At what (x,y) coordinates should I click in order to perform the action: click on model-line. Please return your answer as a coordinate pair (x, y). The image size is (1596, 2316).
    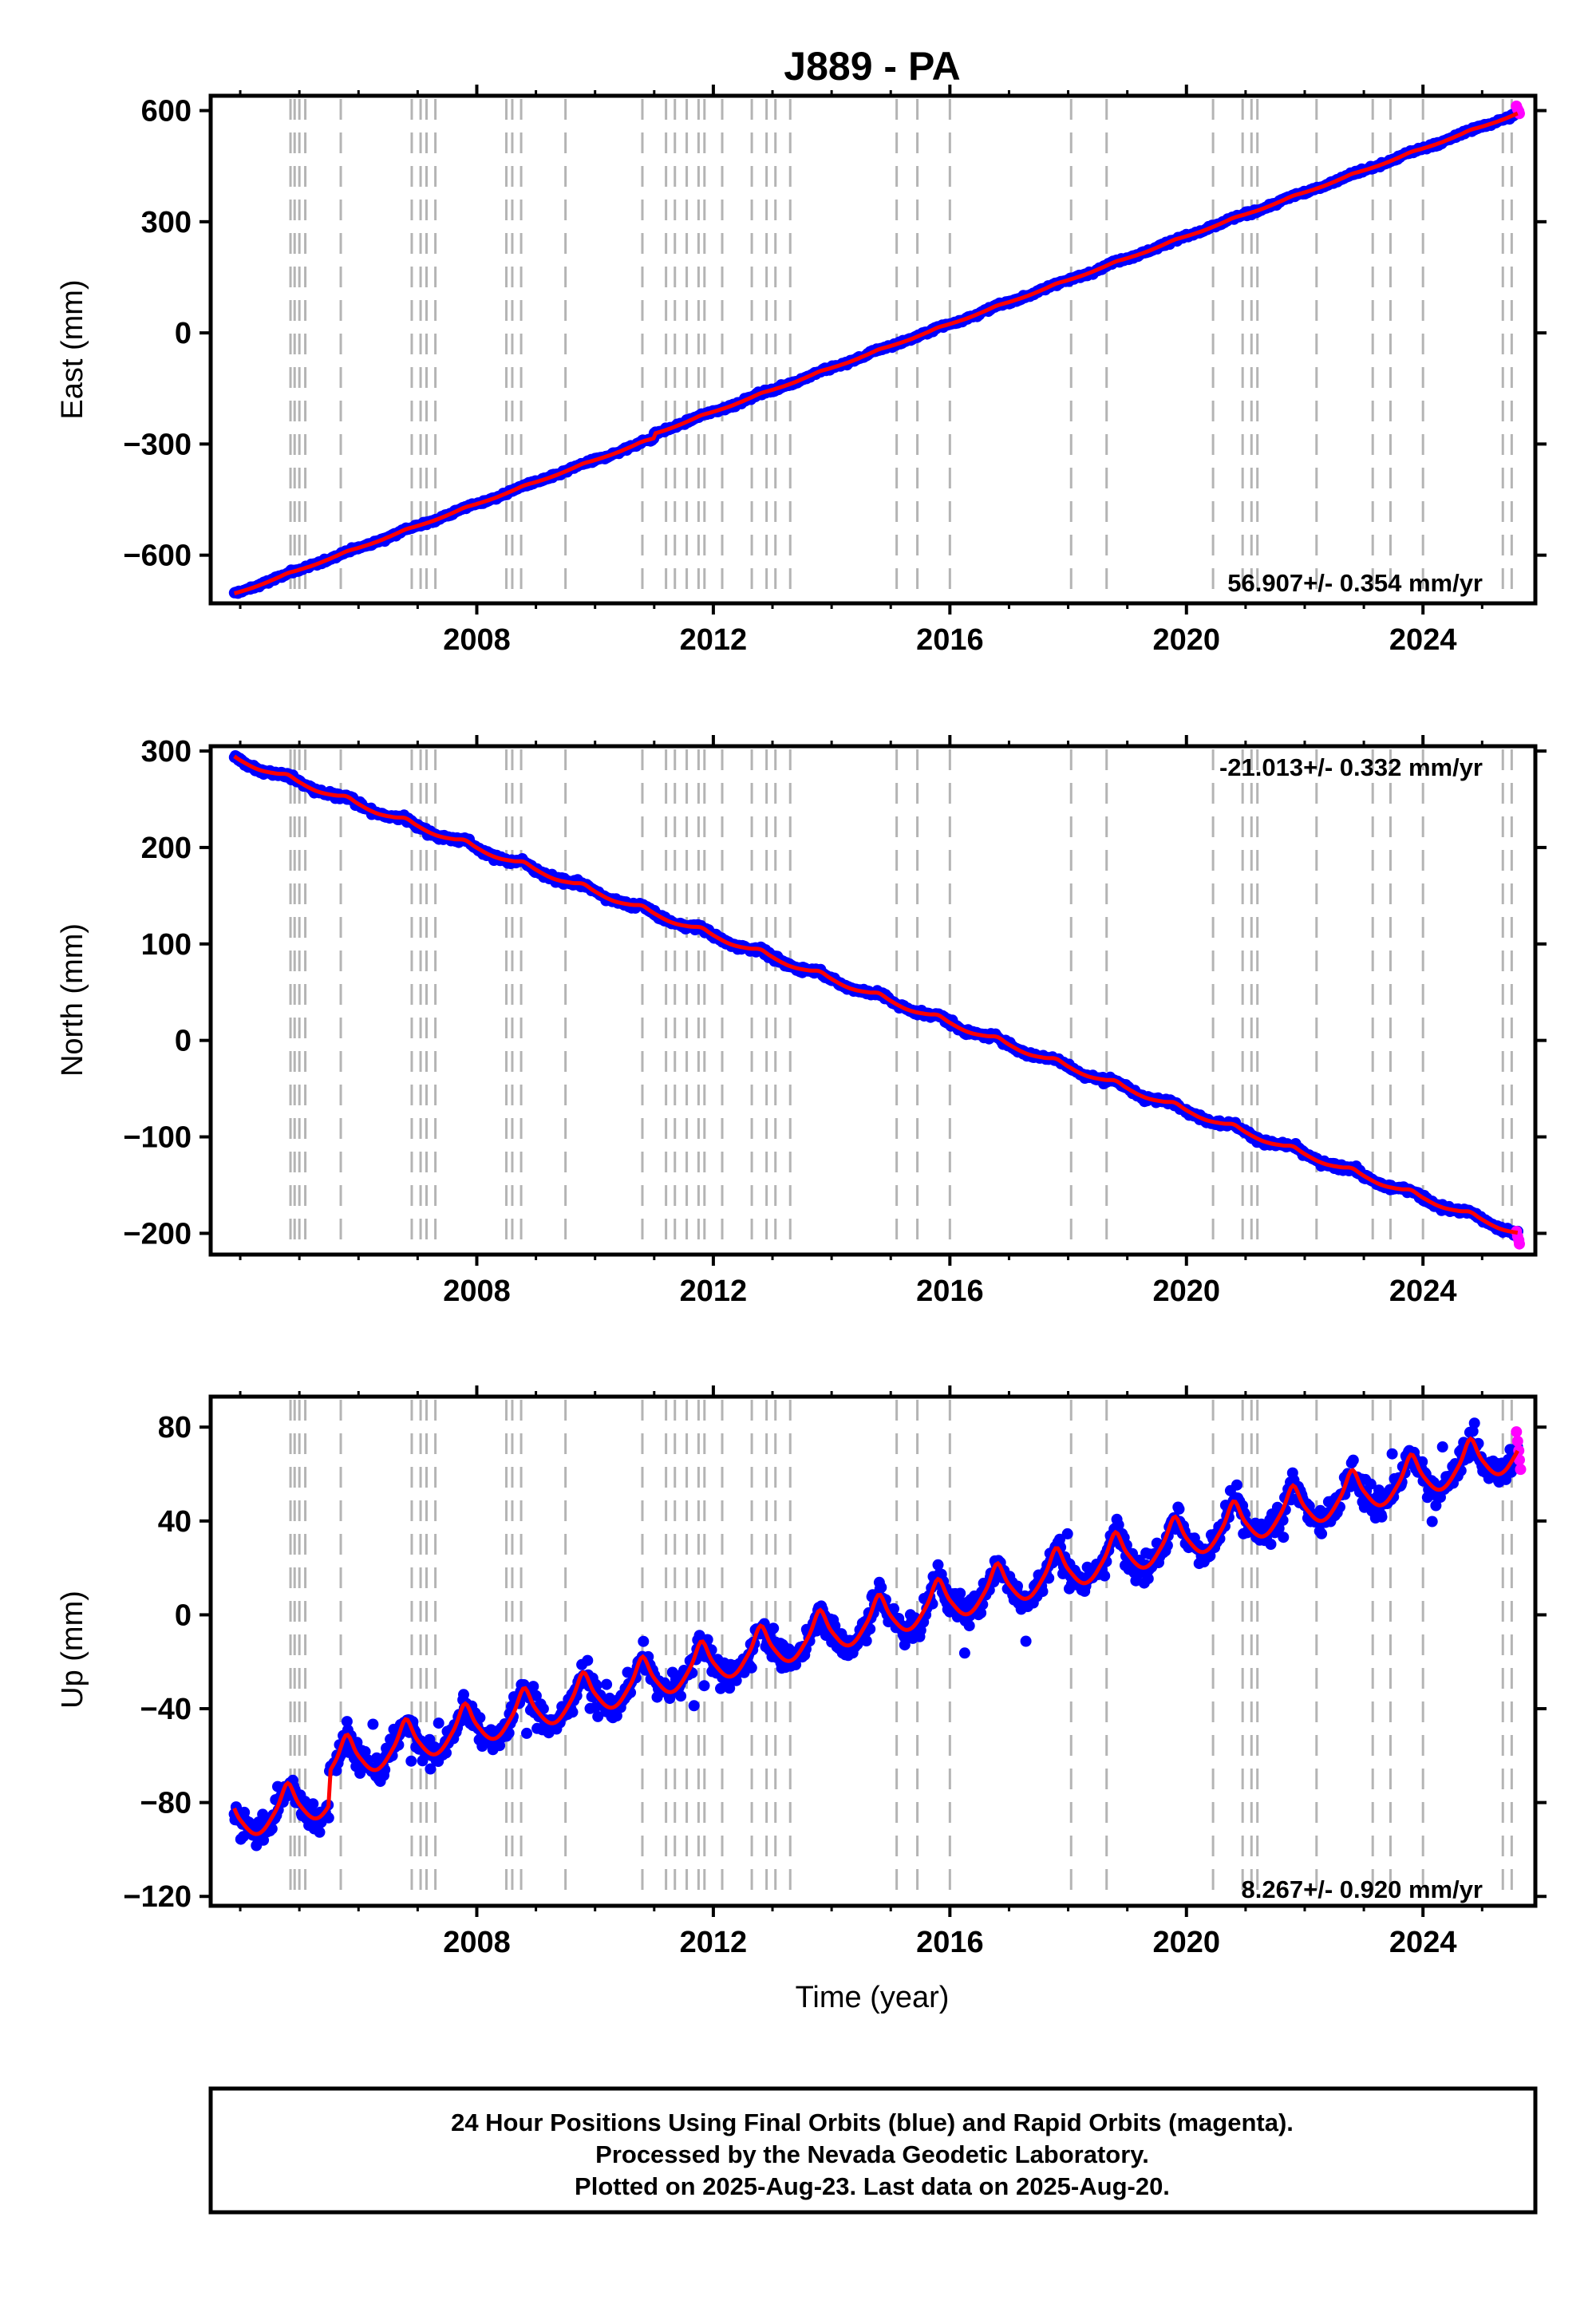
    Looking at the image, I should click on (875, 1636).